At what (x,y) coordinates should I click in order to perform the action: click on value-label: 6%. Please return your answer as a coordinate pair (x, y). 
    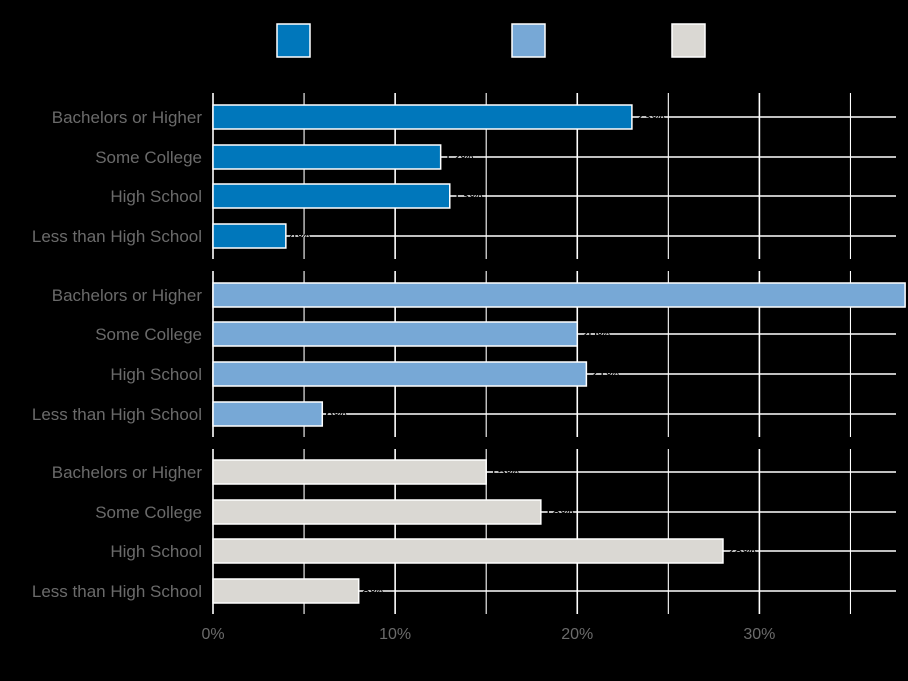
    Looking at the image, I should click on (336, 414).